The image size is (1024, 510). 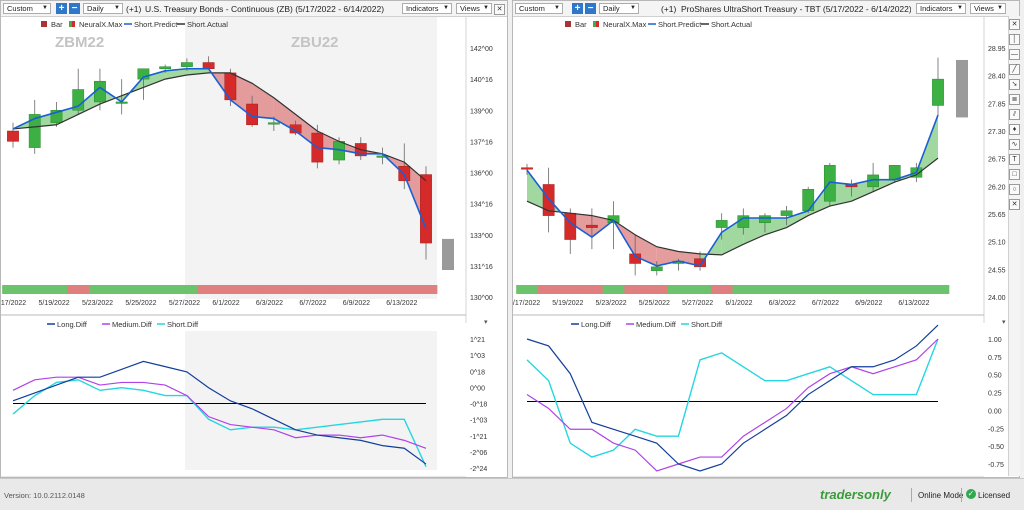 I want to click on date-label: 5/17/2022, so click(x=526, y=303).